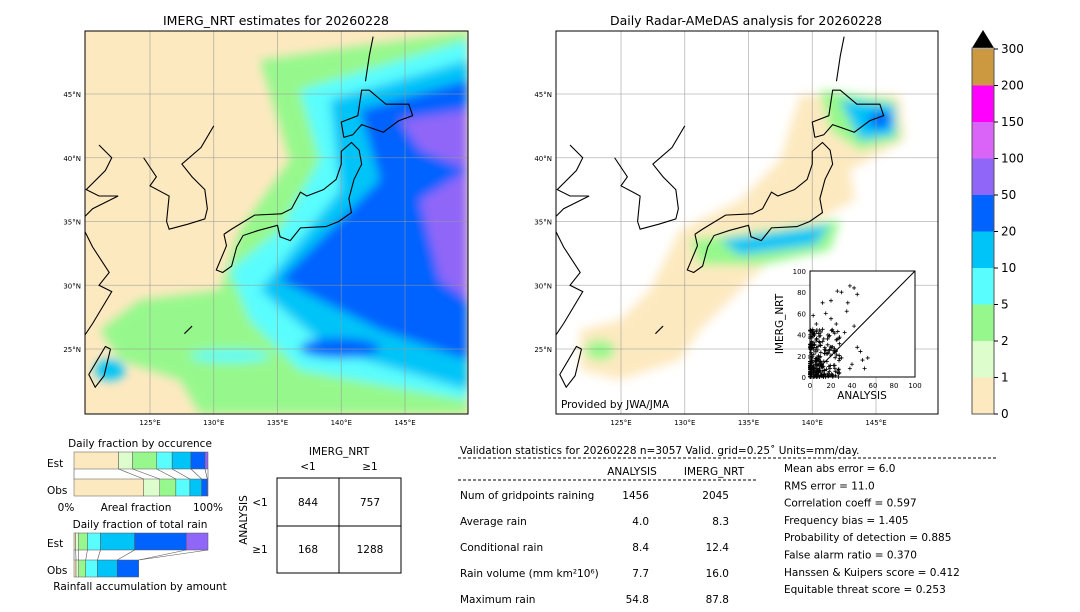 Image resolution: width=1080 pixels, height=612 pixels. What do you see at coordinates (259, 550) in the screenshot?
I see `row-label-ge1: ≥1` at bounding box center [259, 550].